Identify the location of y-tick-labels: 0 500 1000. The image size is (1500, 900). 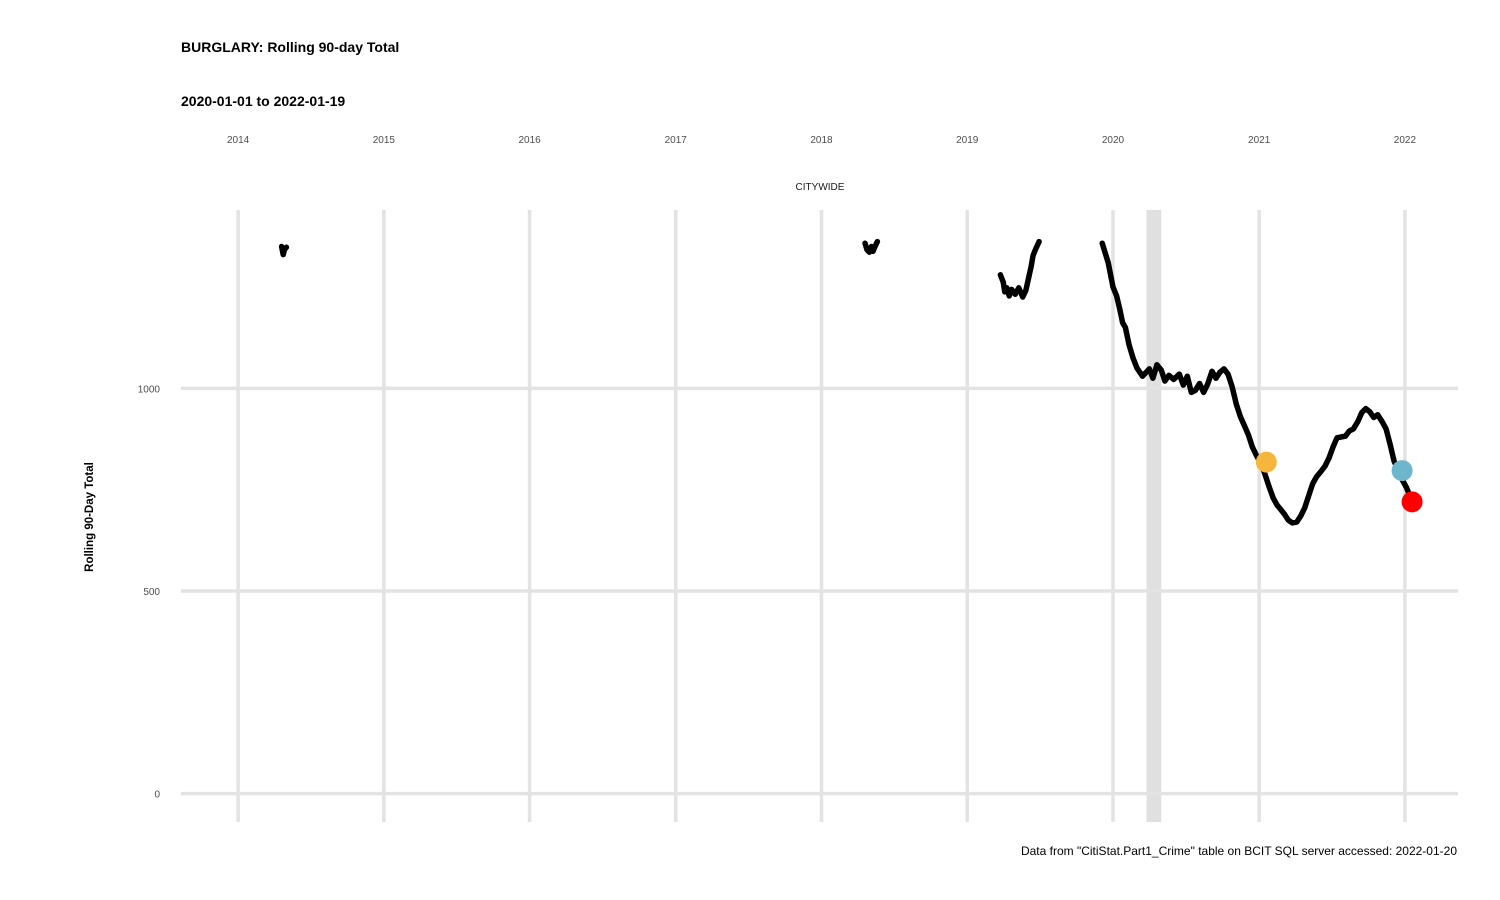
(149, 592).